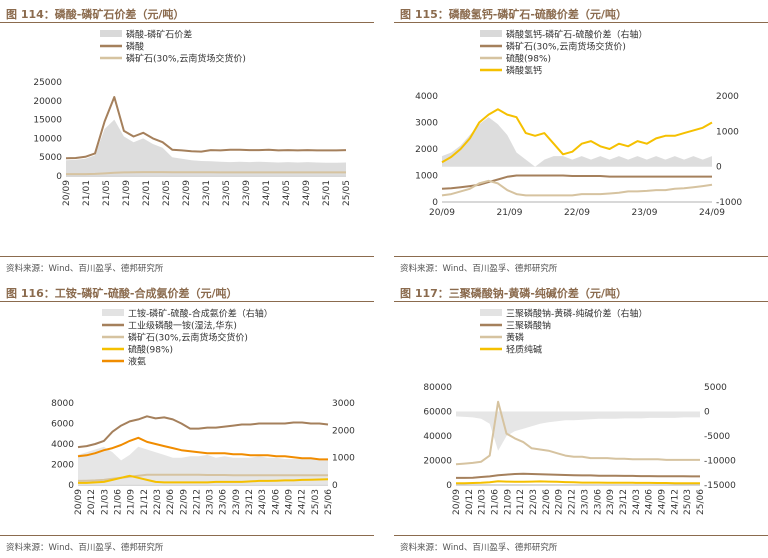  What do you see at coordinates (585, 502) in the screenshot?
I see `x-tick-label: 23/03` at bounding box center [585, 502].